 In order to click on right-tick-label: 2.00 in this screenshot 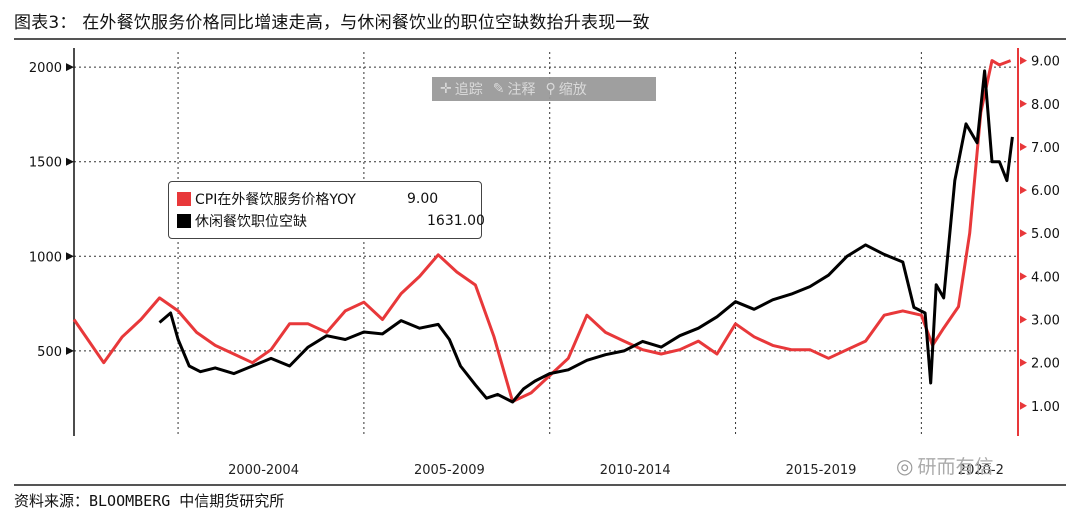, I will do `click(1045, 364)`.